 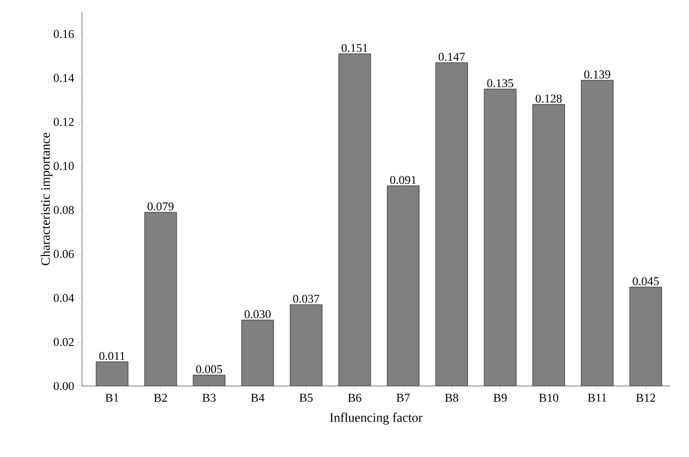 What do you see at coordinates (64, 122) in the screenshot?
I see `y-tick-label: 0.12` at bounding box center [64, 122].